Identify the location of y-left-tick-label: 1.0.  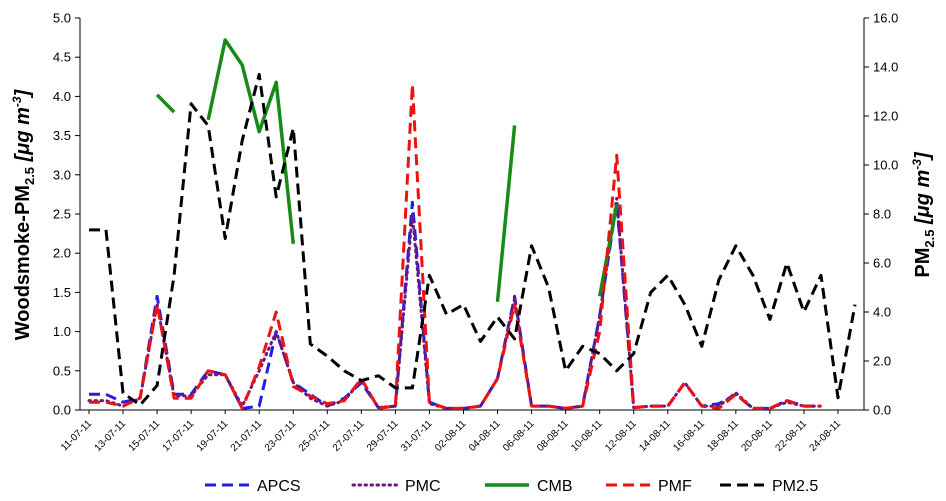
(62, 331).